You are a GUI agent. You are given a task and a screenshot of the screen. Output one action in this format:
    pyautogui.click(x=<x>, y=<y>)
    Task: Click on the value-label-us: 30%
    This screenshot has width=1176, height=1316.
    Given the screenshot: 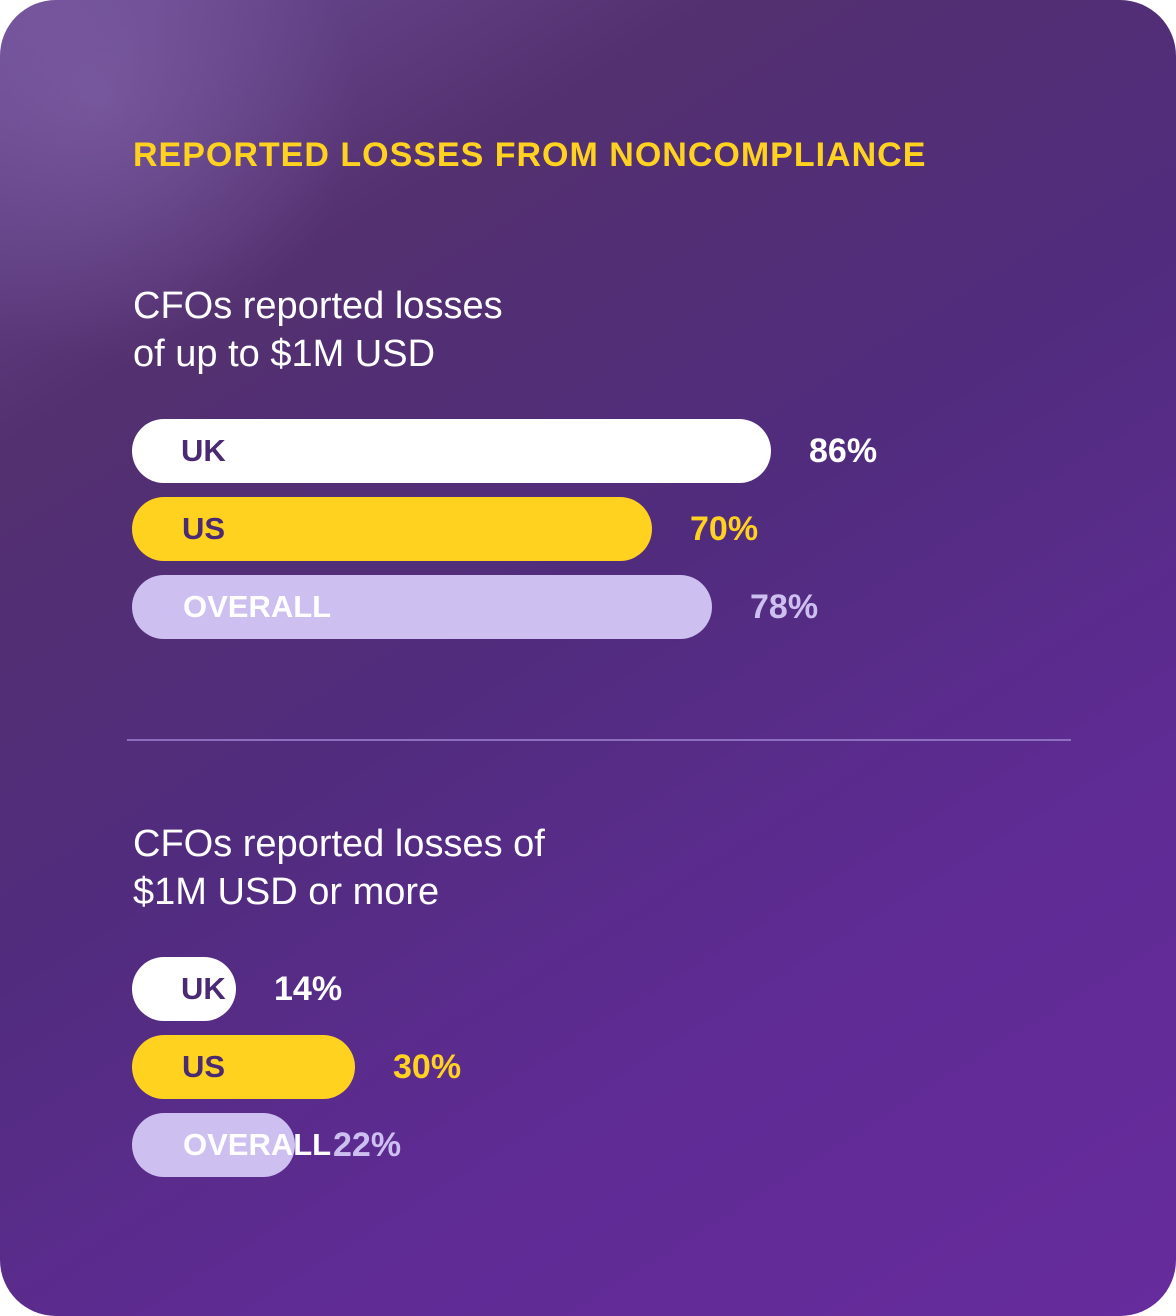 What is the action you would take?
    pyautogui.click(x=427, y=1067)
    